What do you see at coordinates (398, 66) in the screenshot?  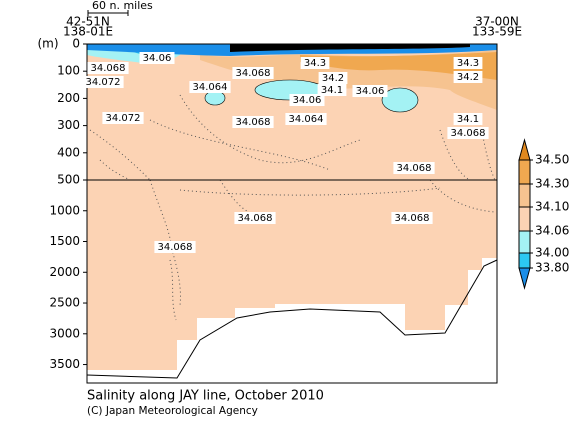 I see `higher-salinity` at bounding box center [398, 66].